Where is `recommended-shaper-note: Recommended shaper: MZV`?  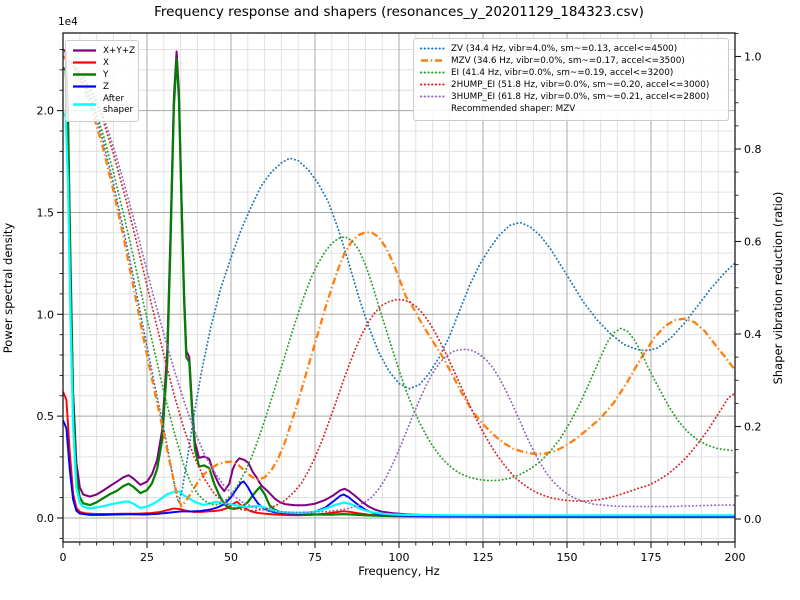
recommended-shaper-note: Recommended shaper: MZV is located at coordinates (571, 109).